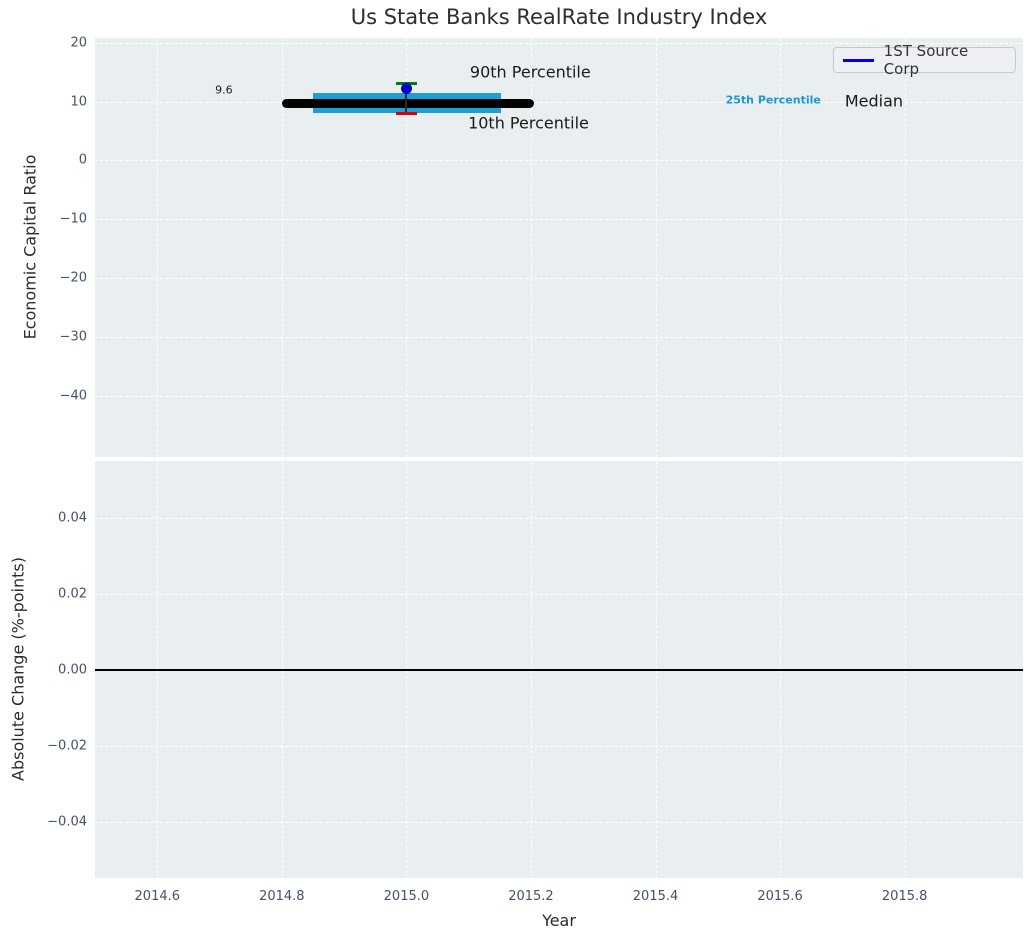  What do you see at coordinates (67, 746) in the screenshot?
I see `y-tick-label: −0.02` at bounding box center [67, 746].